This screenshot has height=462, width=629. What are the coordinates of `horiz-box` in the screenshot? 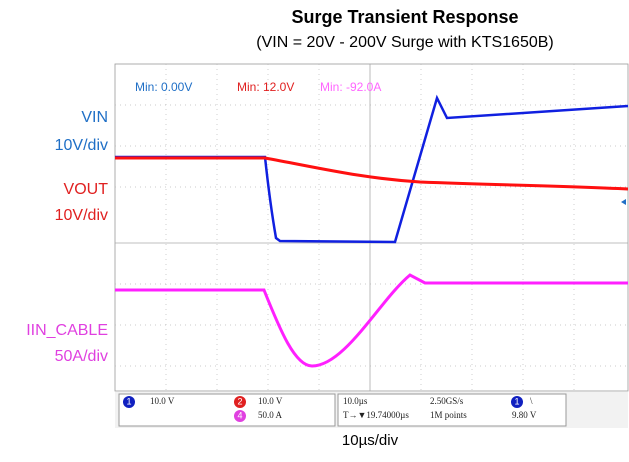 It's located at (452, 410).